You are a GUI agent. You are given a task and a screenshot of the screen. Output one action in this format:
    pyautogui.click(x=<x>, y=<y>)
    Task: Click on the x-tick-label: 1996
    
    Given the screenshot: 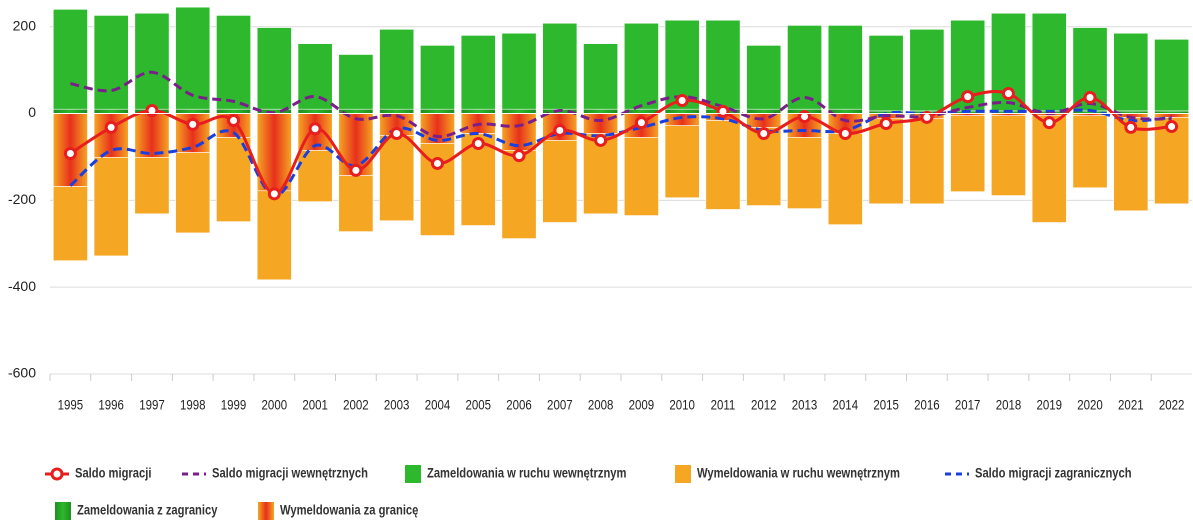 What is the action you would take?
    pyautogui.click(x=111, y=405)
    